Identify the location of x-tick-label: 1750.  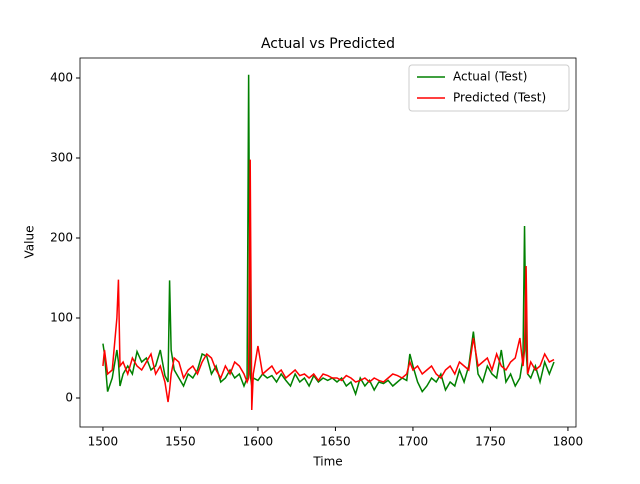
(490, 442).